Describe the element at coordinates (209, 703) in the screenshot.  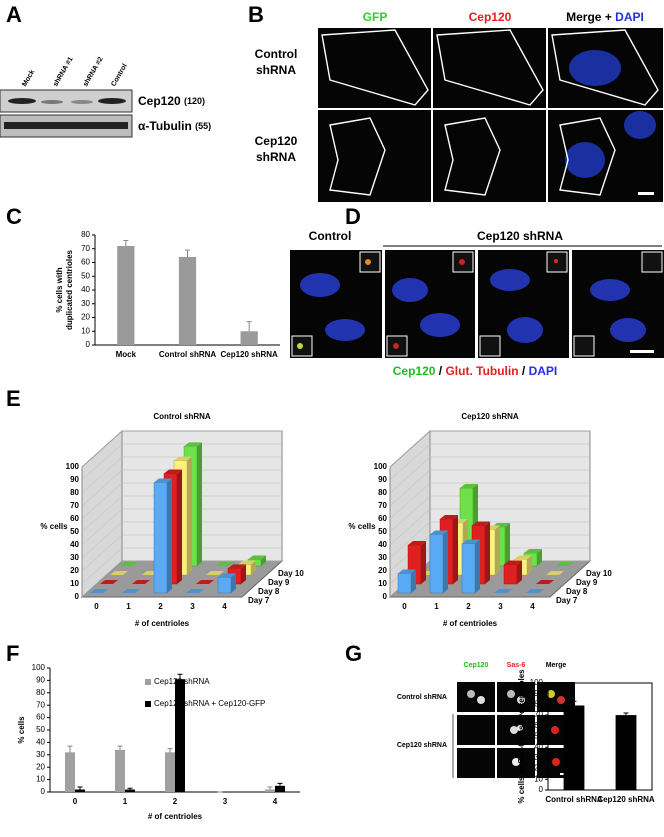
I see `legend-label: Cep120 shRNA + Cep120-GFP` at that location.